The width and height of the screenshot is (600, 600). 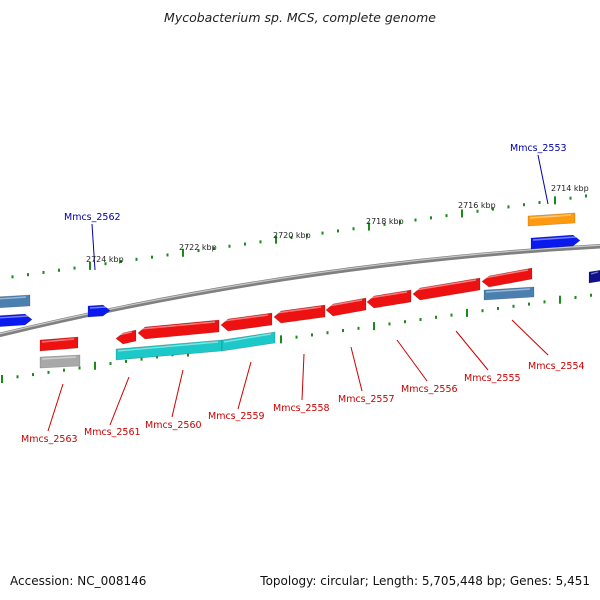 I want to click on gene-right-navy, so click(x=594, y=277).